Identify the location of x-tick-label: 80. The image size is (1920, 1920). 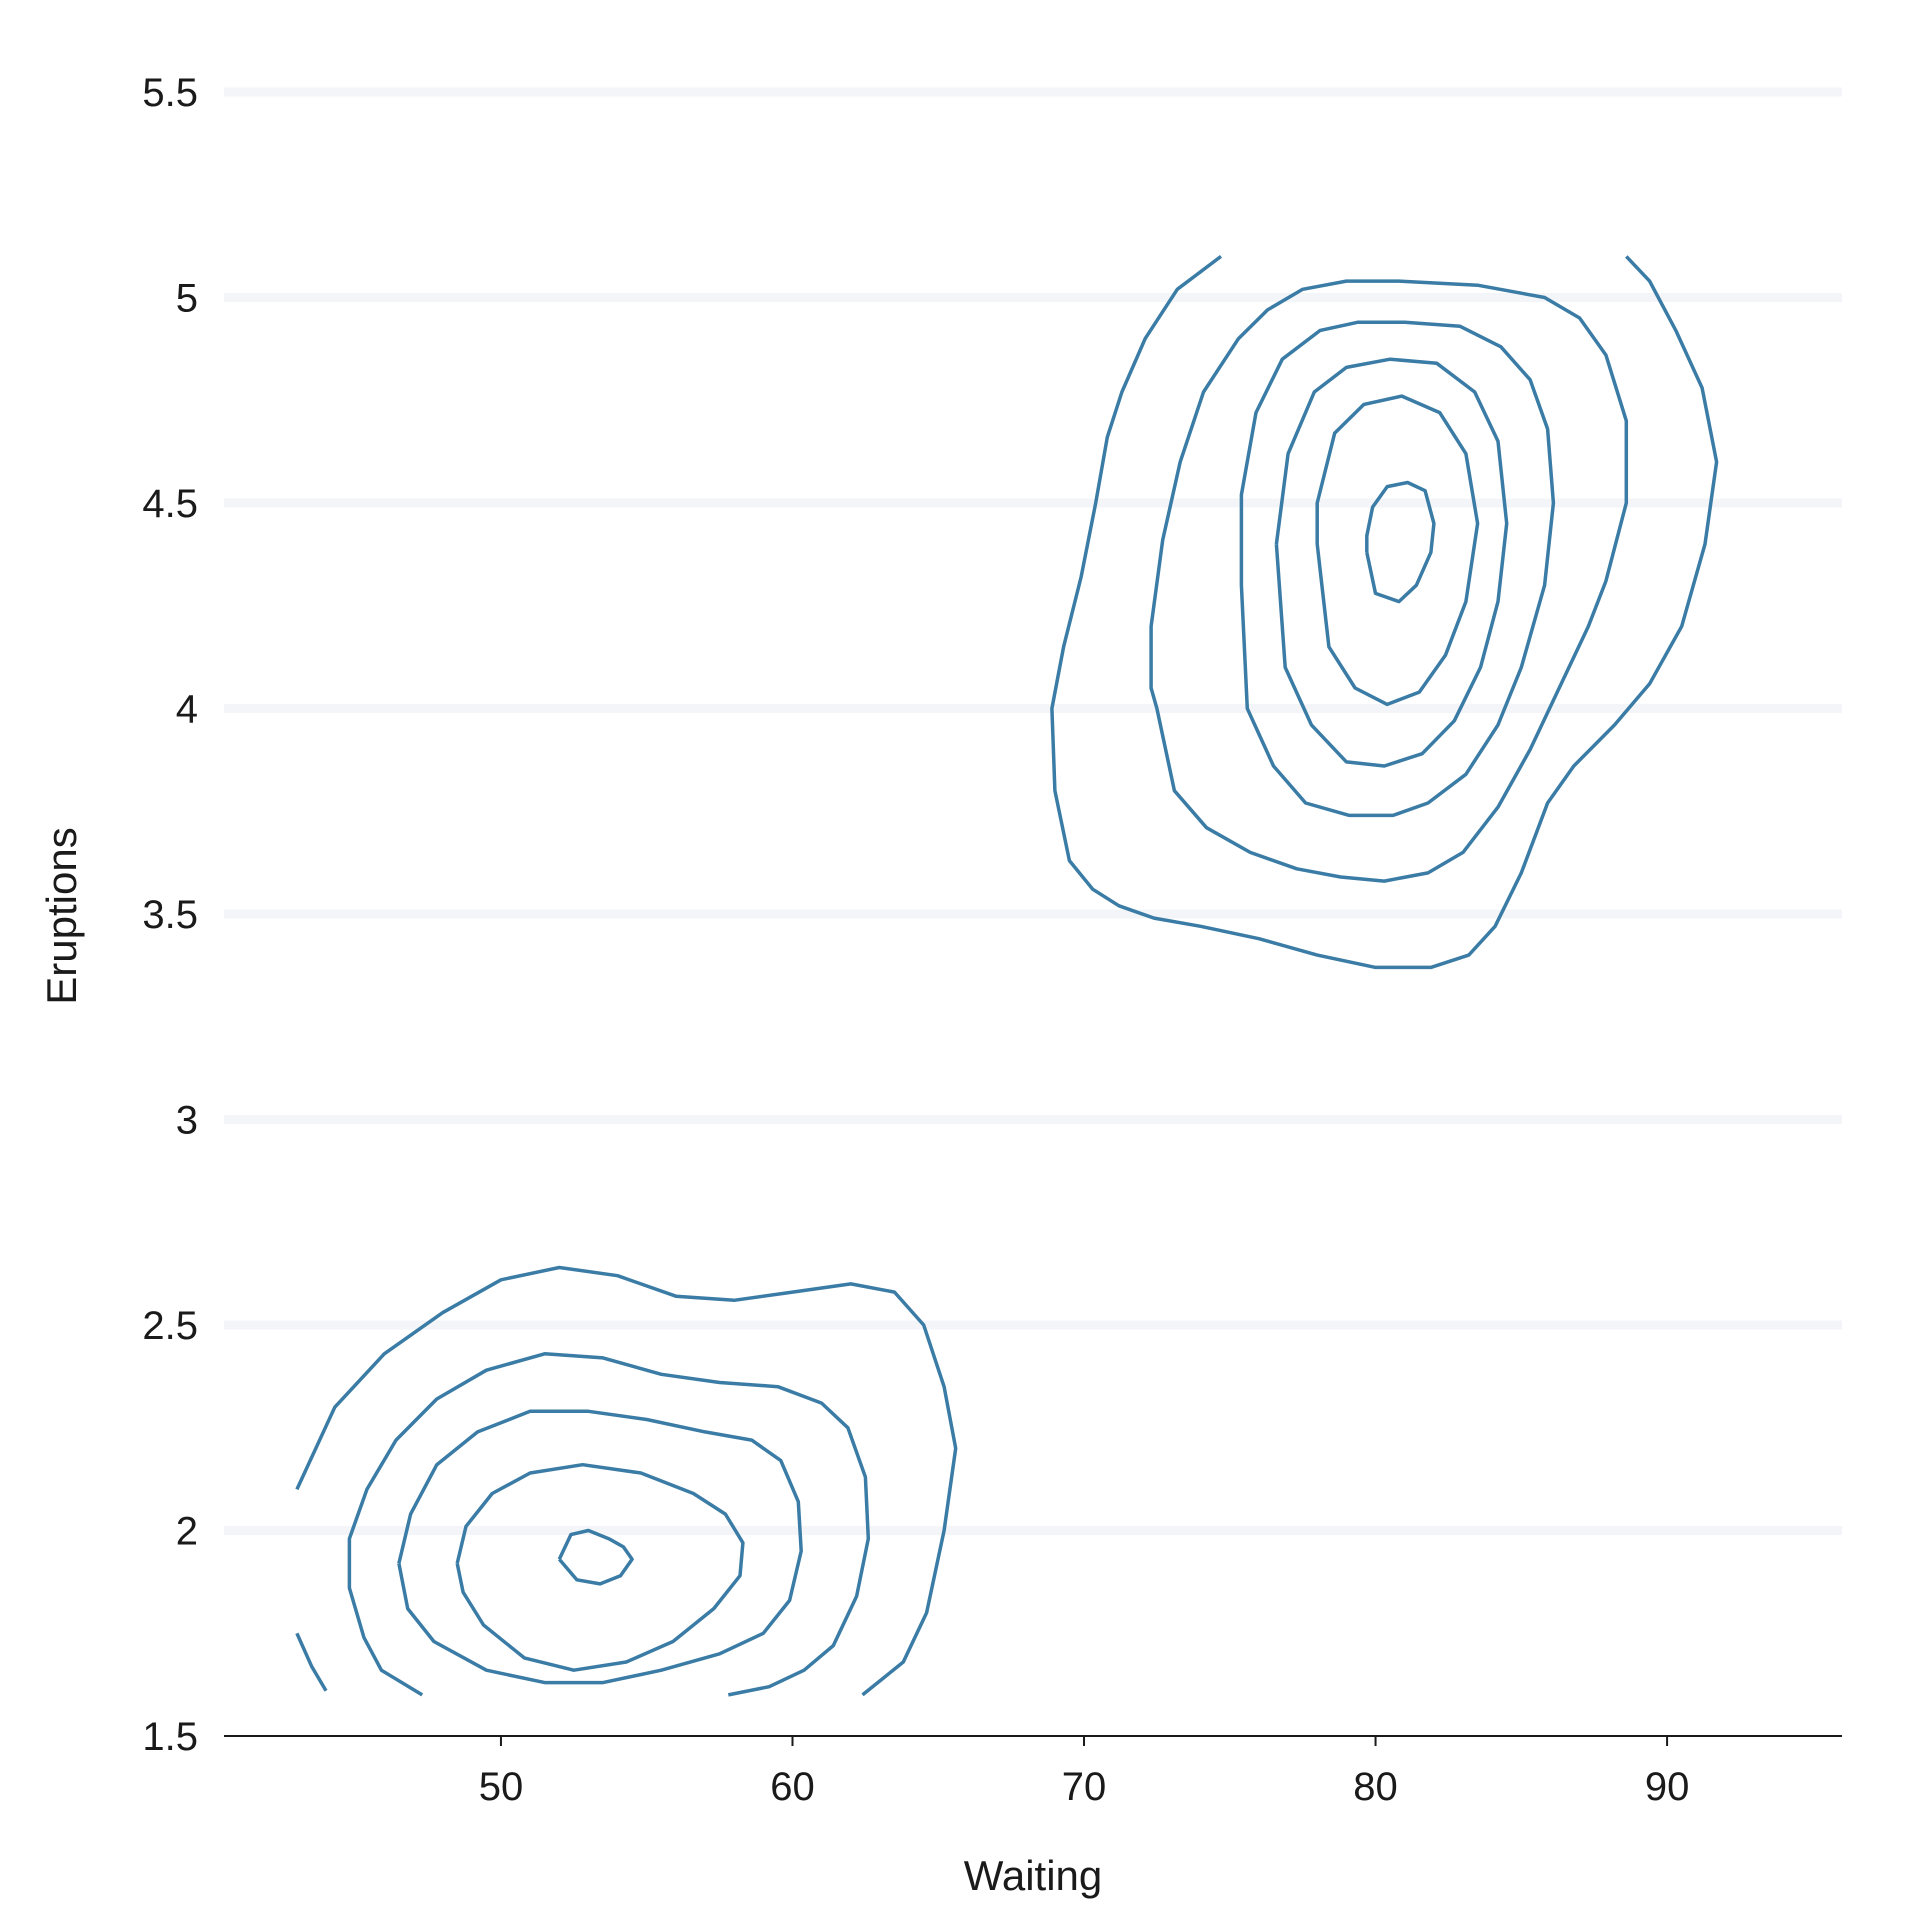
(1375, 1787).